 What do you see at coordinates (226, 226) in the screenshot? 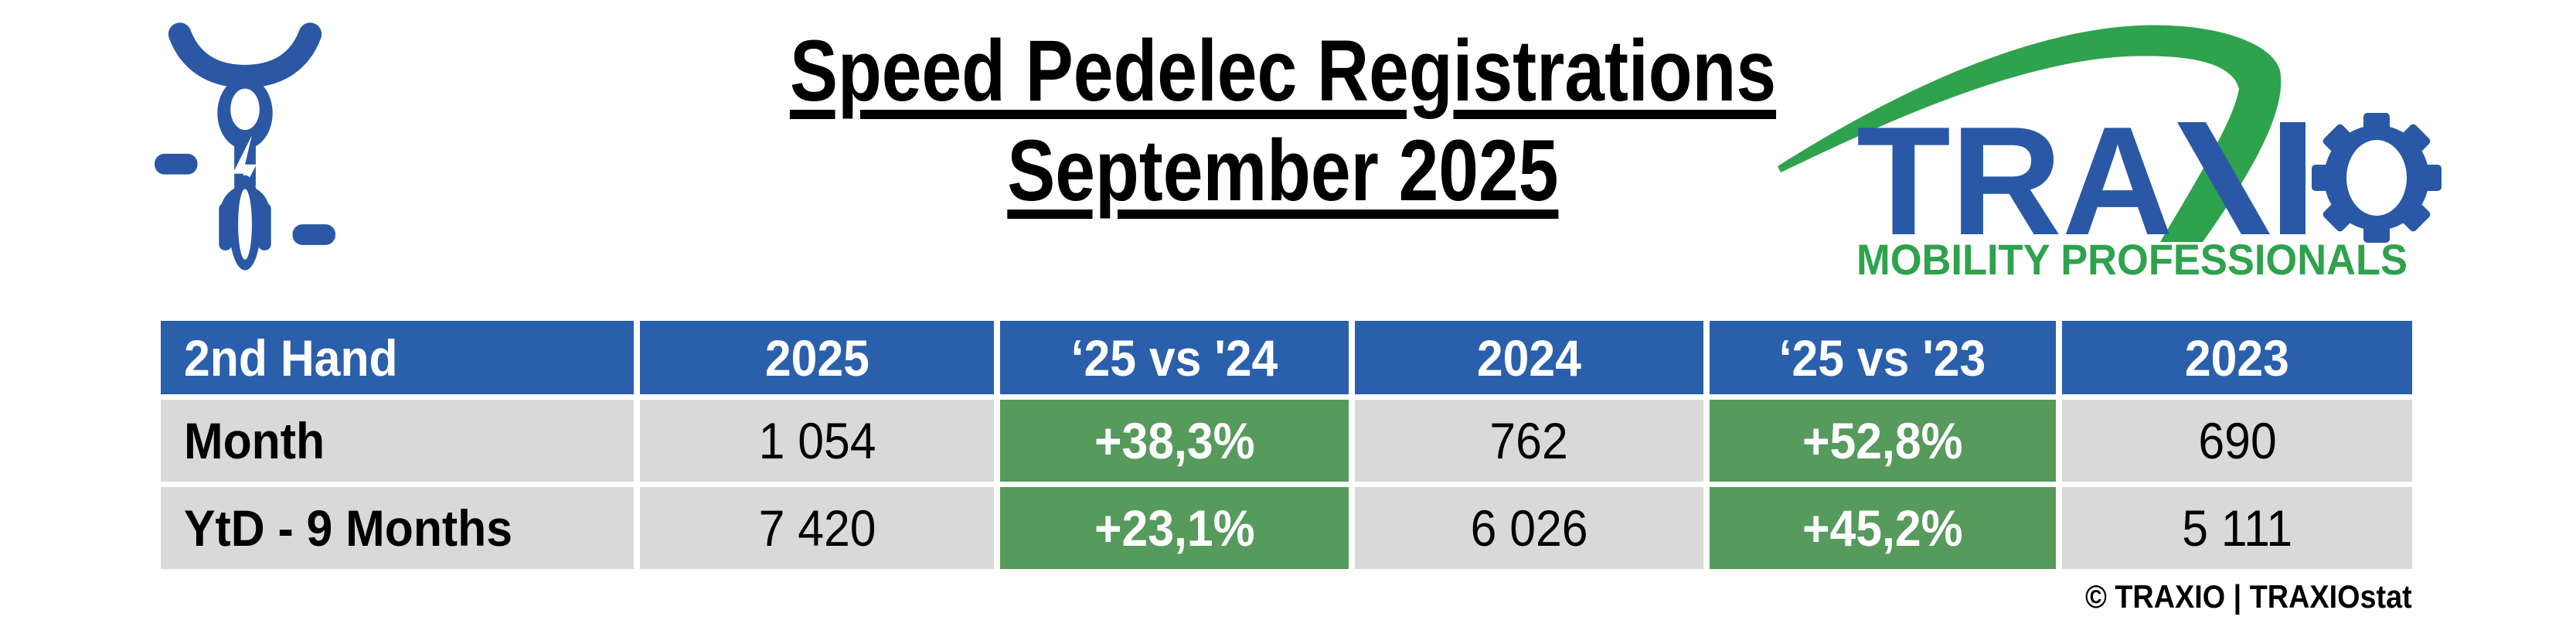
I see `fork-leg-left` at bounding box center [226, 226].